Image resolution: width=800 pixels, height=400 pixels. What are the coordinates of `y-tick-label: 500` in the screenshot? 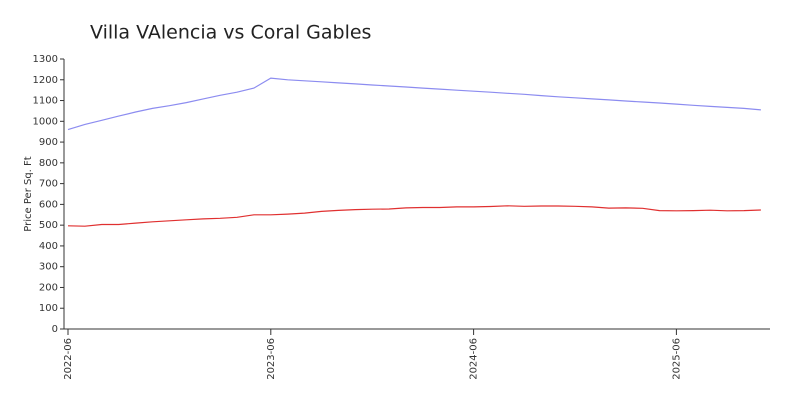 It's located at (48, 225).